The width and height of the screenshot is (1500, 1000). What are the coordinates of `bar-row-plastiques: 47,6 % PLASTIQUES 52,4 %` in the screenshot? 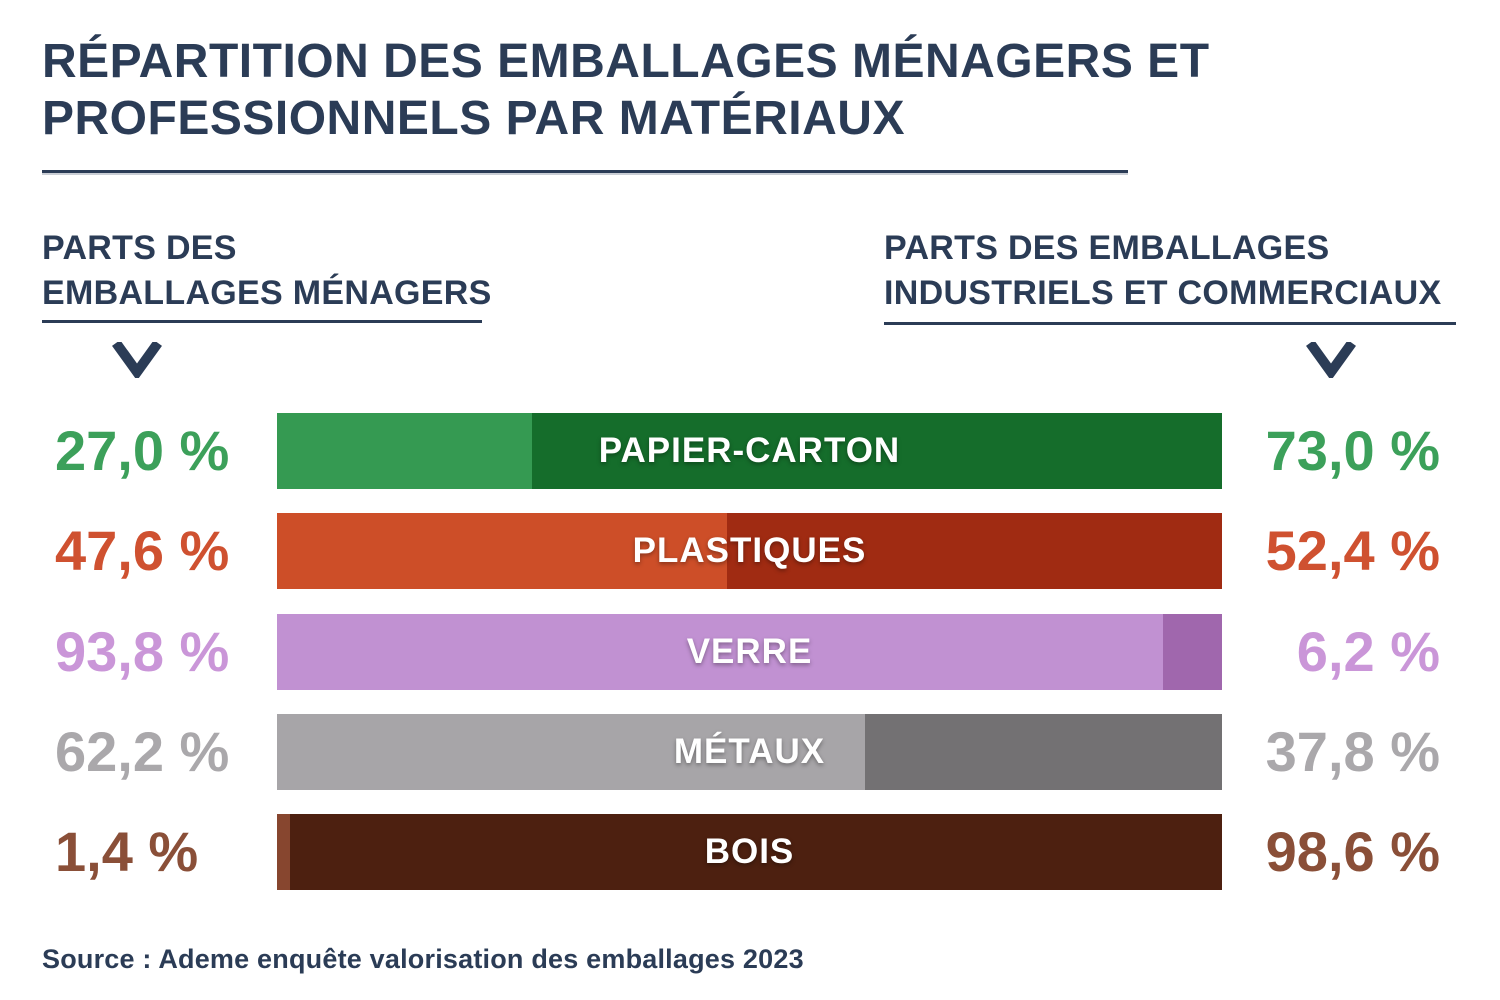 It's located at (750, 551).